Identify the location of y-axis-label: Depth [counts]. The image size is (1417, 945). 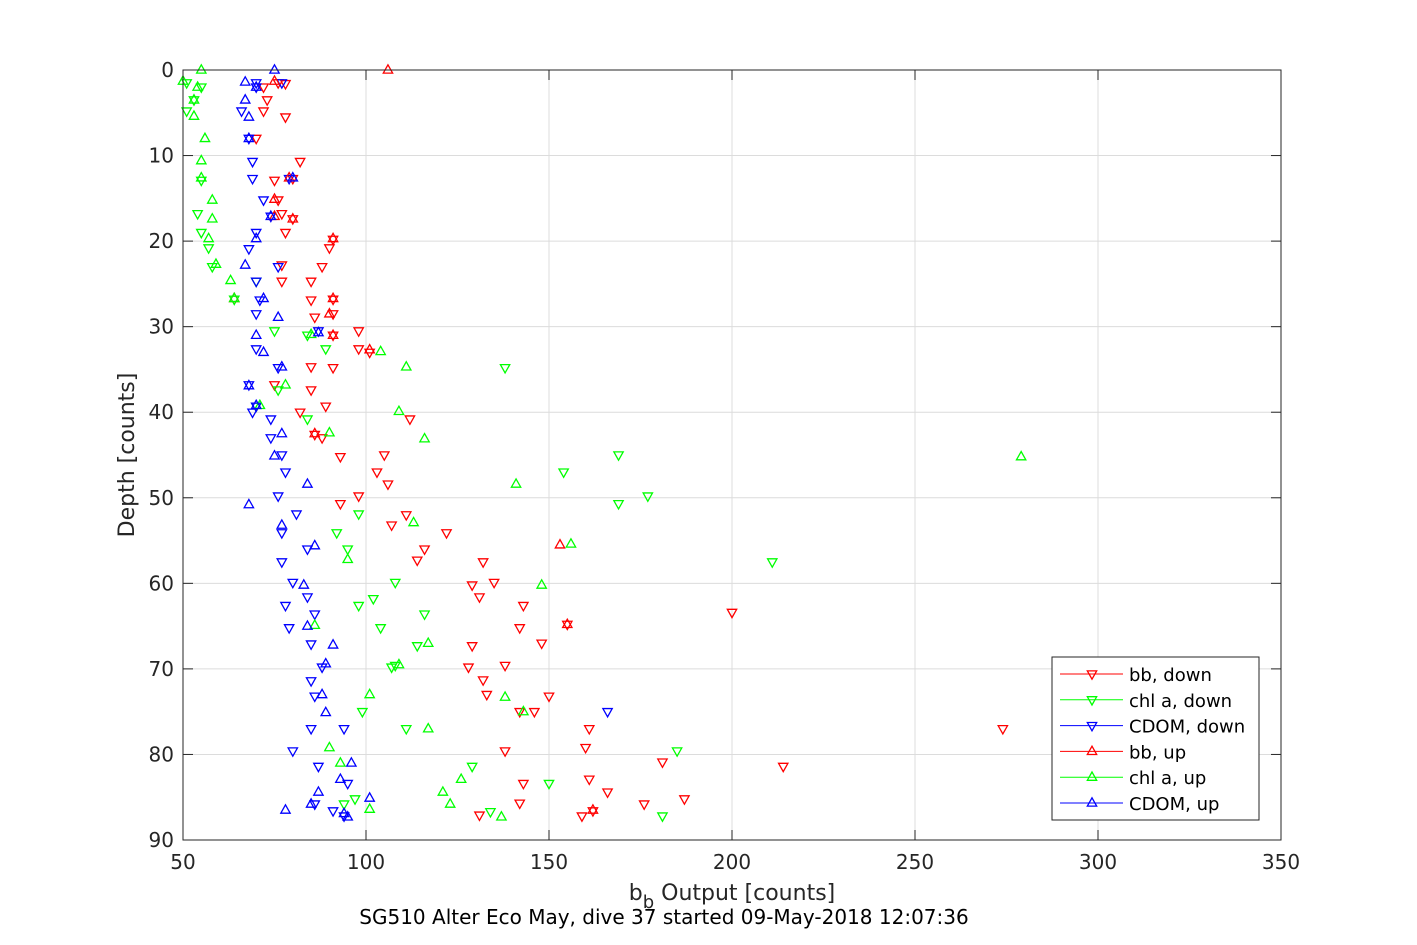
(127, 455).